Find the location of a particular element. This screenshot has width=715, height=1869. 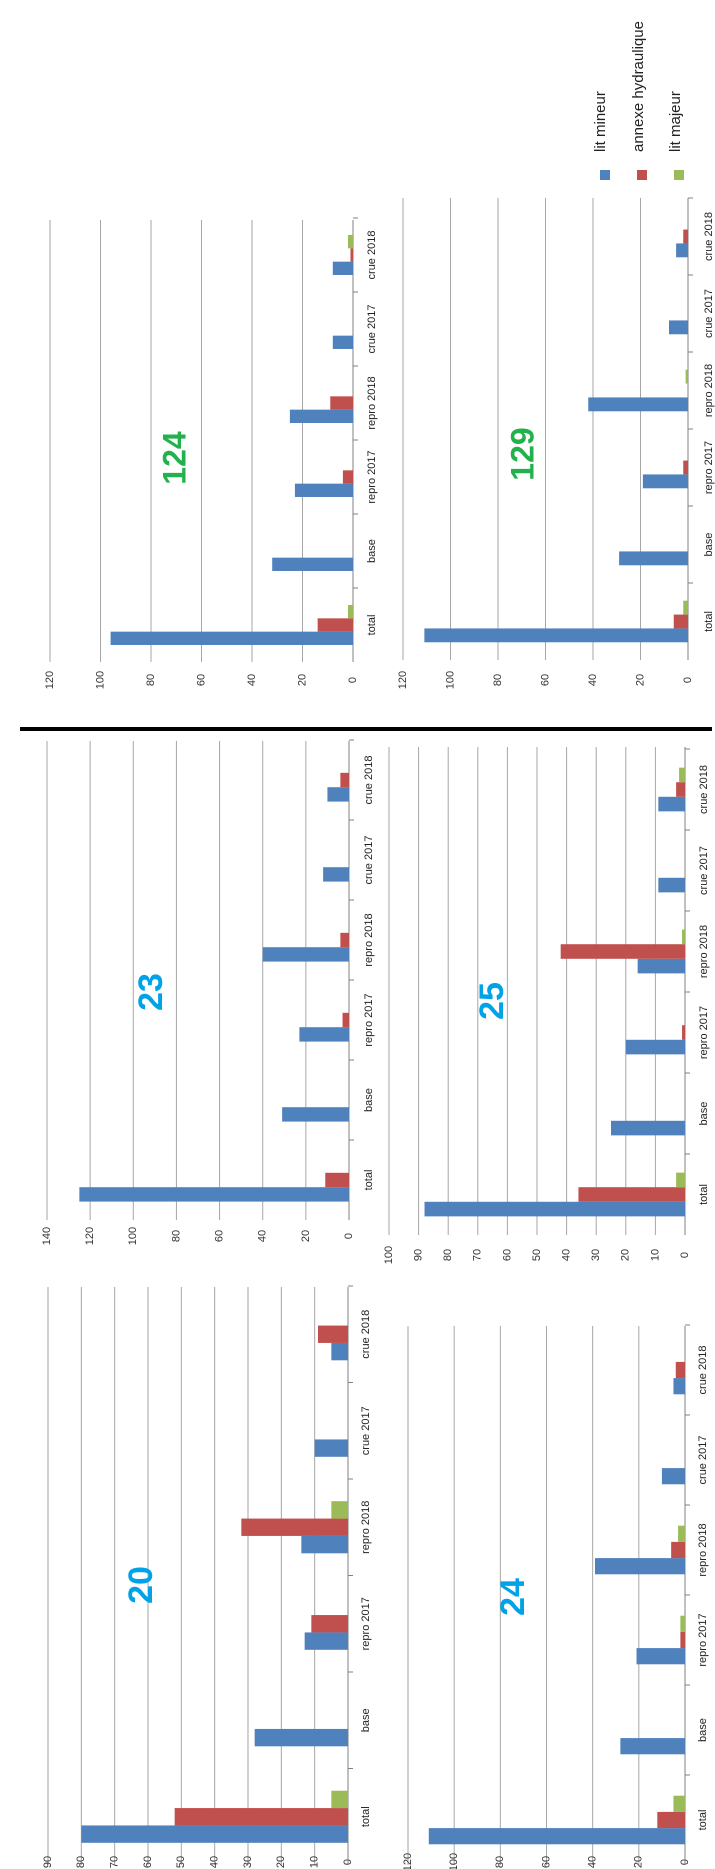

panel-number: 129 is located at coordinates (522, 453).